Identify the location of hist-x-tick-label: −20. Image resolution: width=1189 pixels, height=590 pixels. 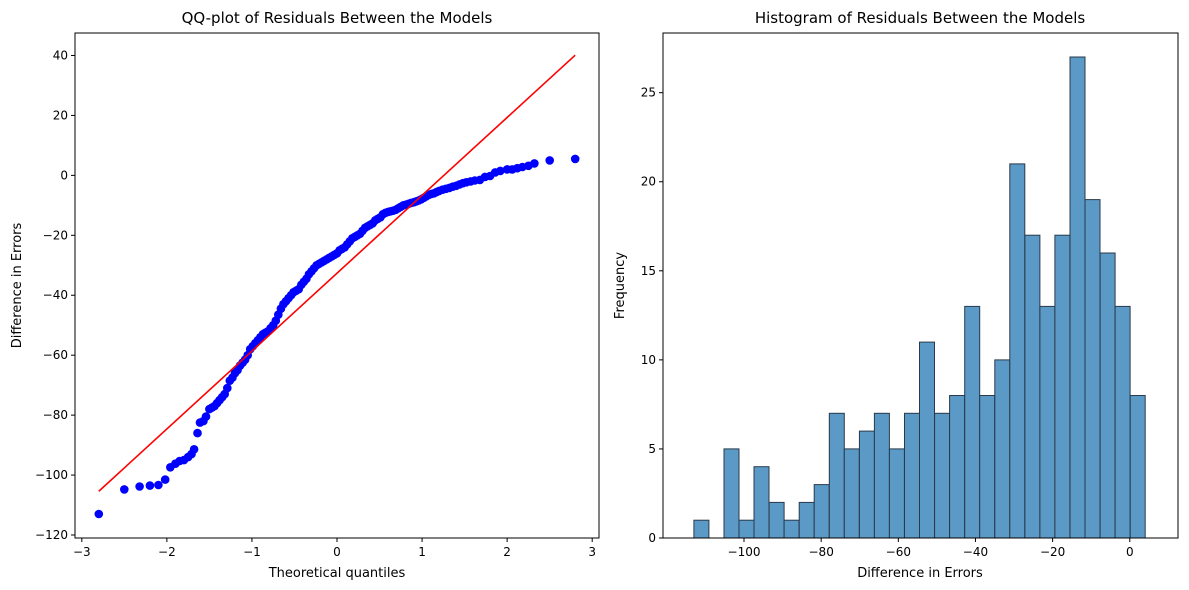
(1052, 552).